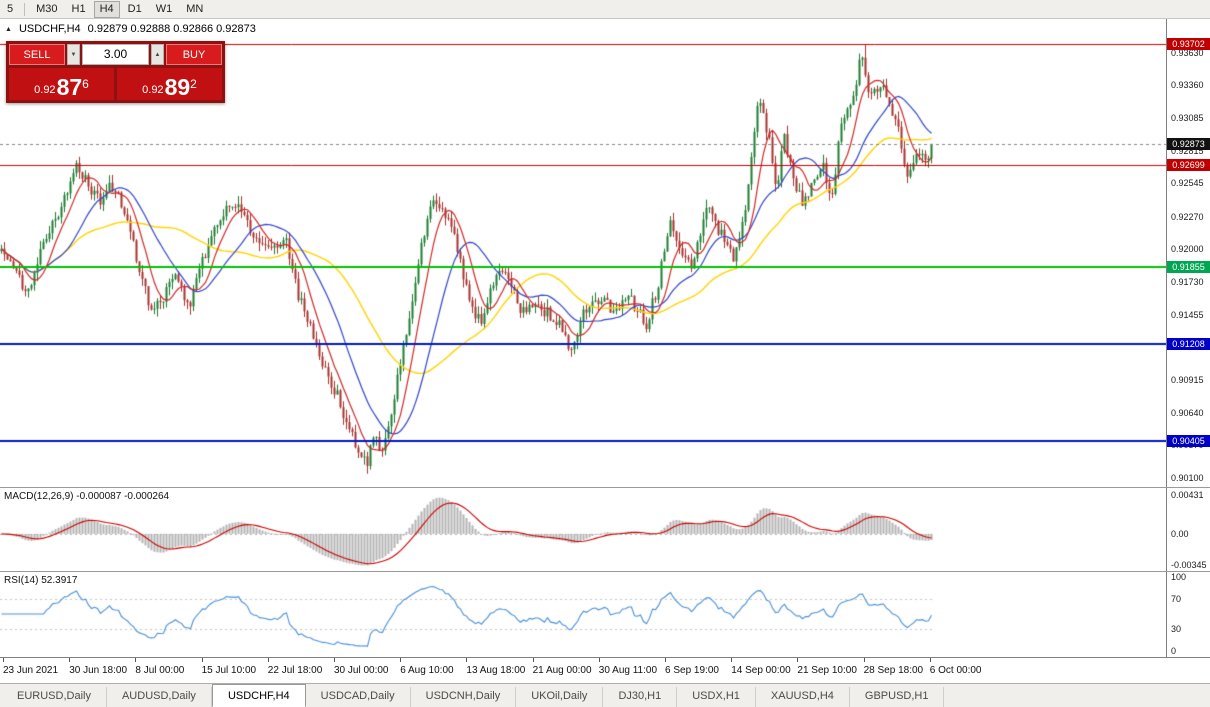 The width and height of the screenshot is (1210, 707). I want to click on rsi-axis: 100 70 30 0, so click(1188, 614).